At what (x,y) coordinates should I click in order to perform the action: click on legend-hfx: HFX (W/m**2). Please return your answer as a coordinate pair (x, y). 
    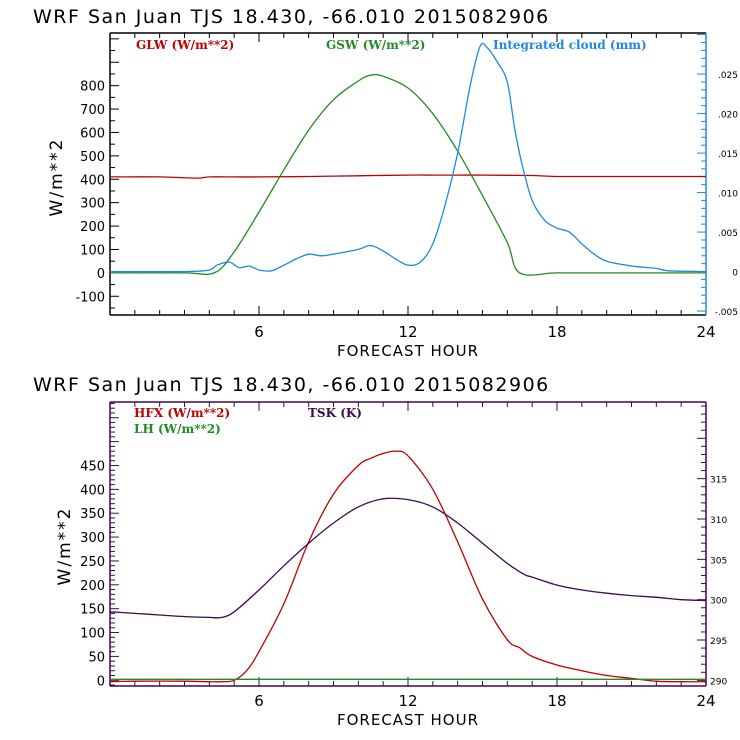
    Looking at the image, I should click on (182, 413).